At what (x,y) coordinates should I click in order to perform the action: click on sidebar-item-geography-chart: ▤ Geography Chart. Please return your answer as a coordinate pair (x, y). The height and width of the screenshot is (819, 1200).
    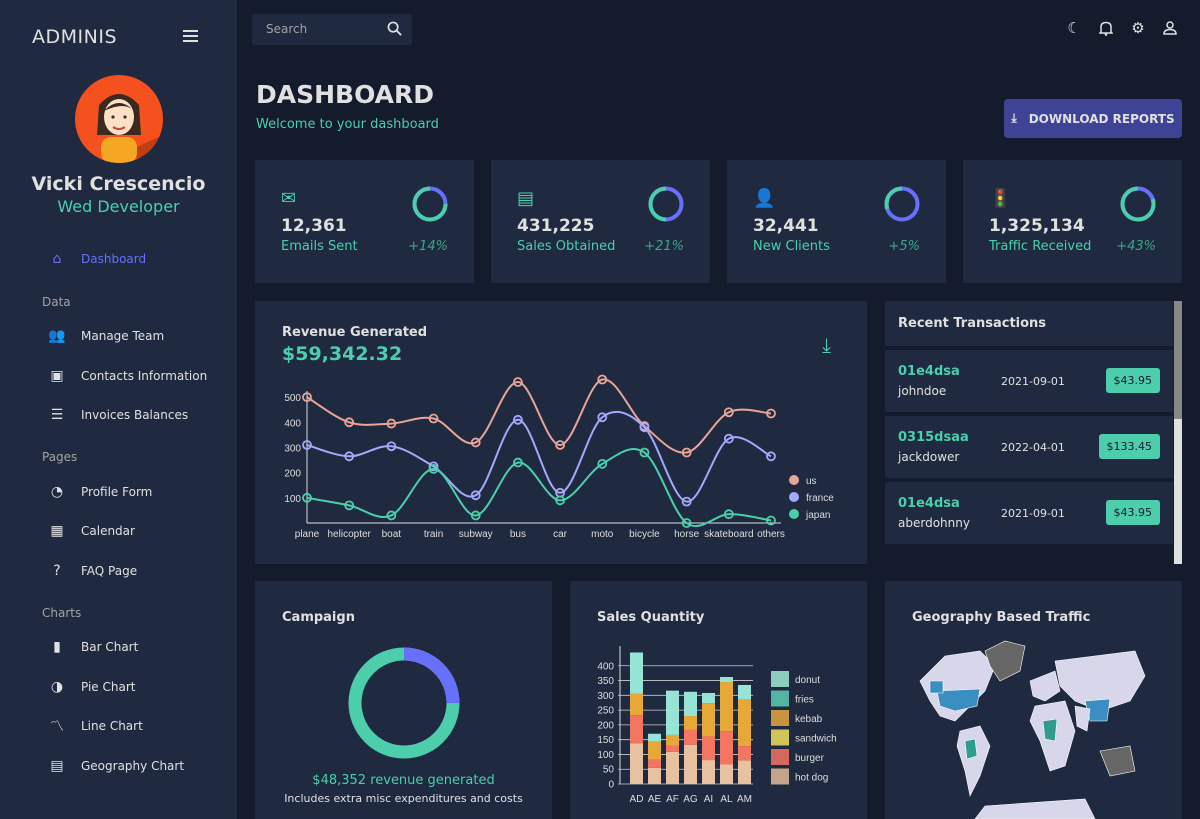
    Looking at the image, I should click on (116, 766).